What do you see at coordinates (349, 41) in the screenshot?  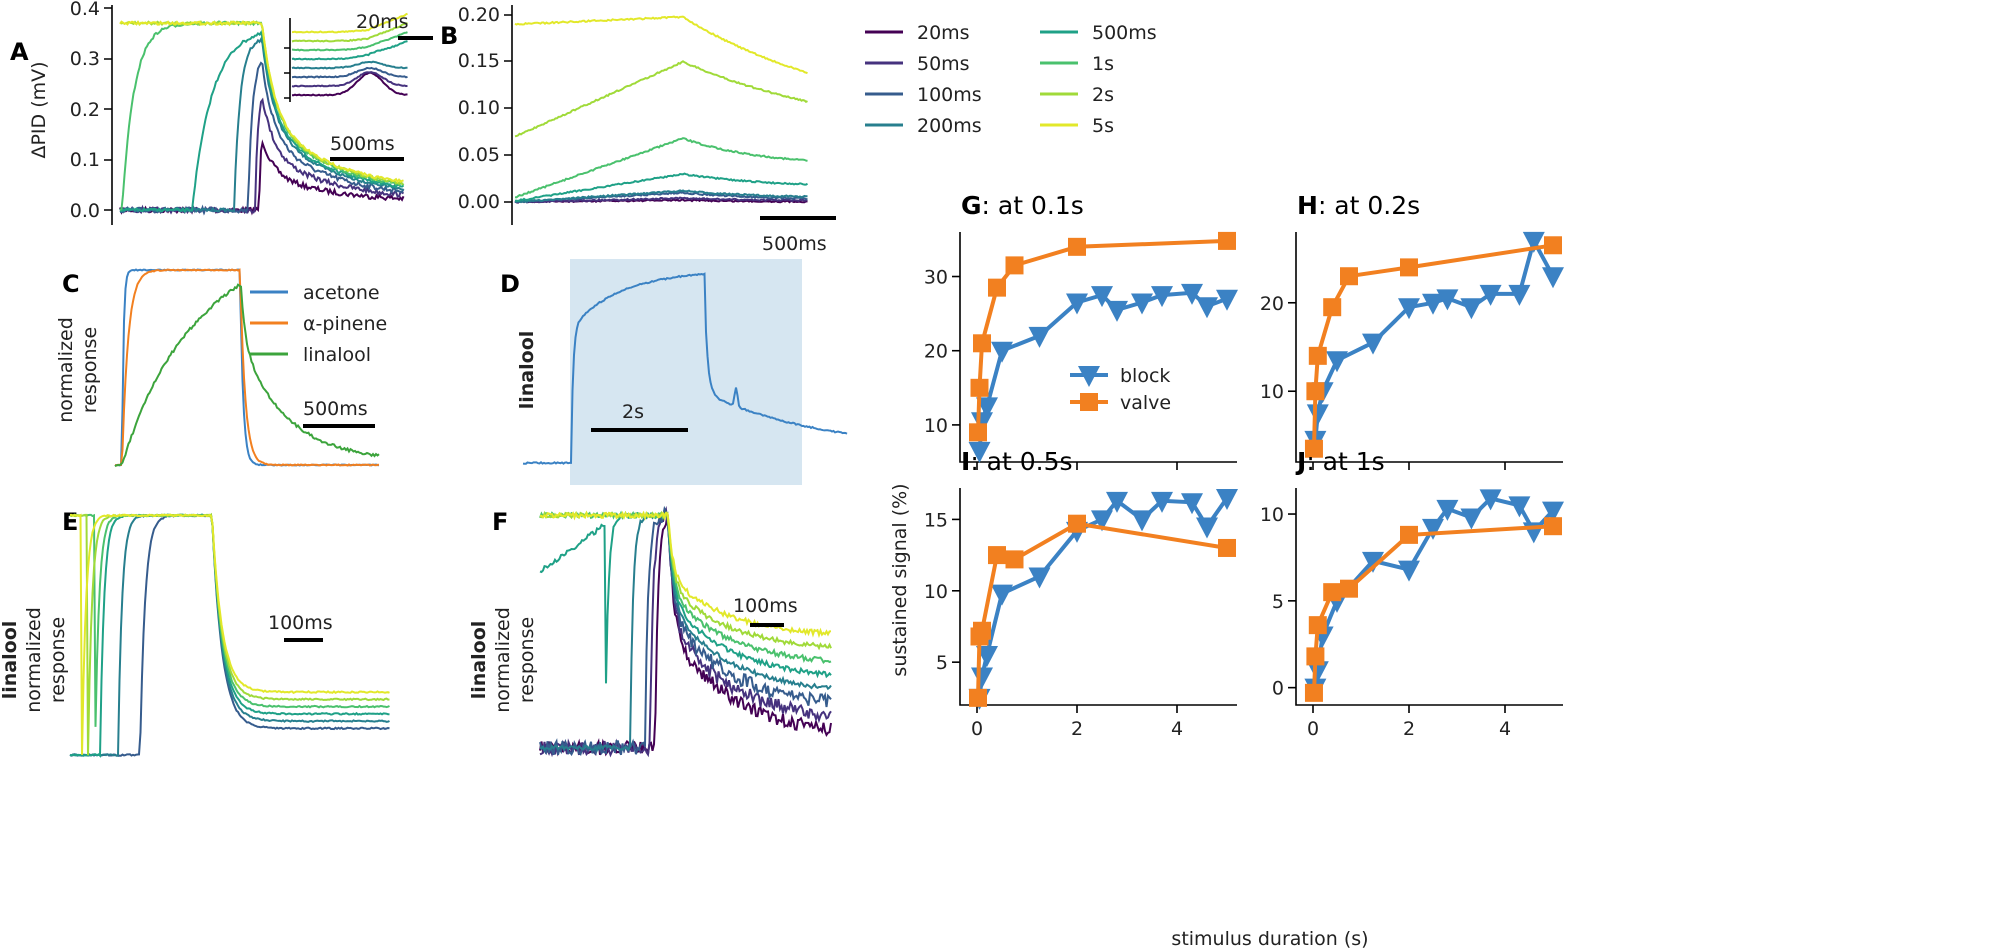 I see `inset-trace-1s` at bounding box center [349, 41].